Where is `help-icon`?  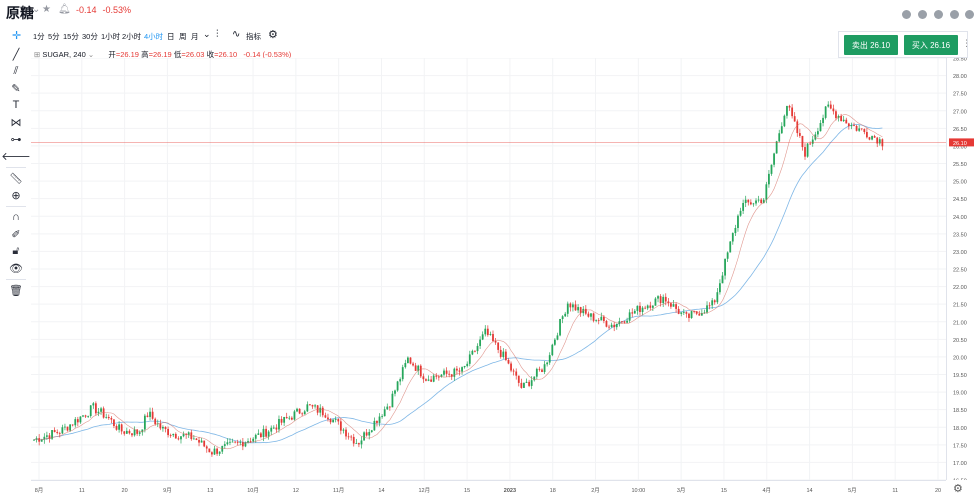
help-icon is located at coordinates (954, 14).